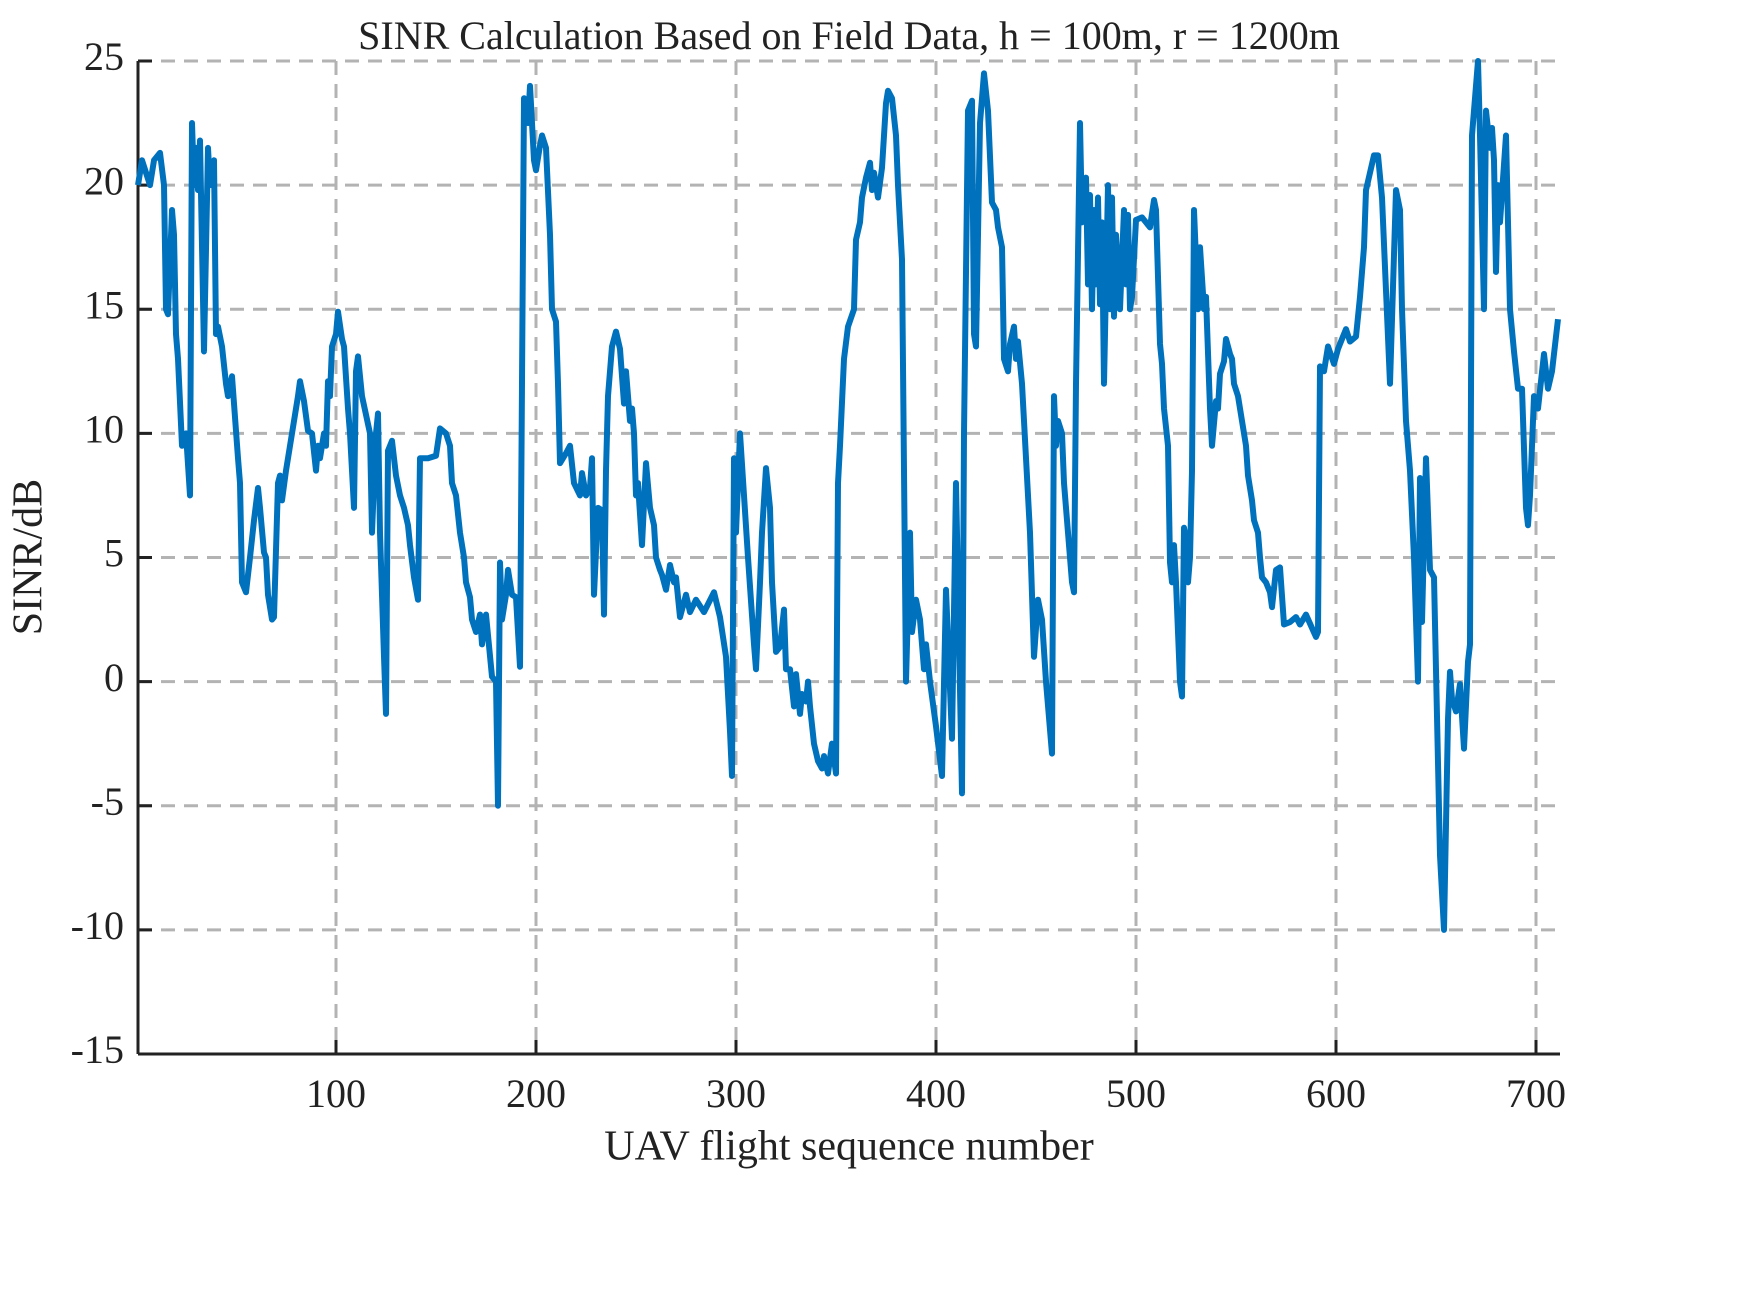  What do you see at coordinates (104, 304) in the screenshot?
I see `y-tick-label: 15` at bounding box center [104, 304].